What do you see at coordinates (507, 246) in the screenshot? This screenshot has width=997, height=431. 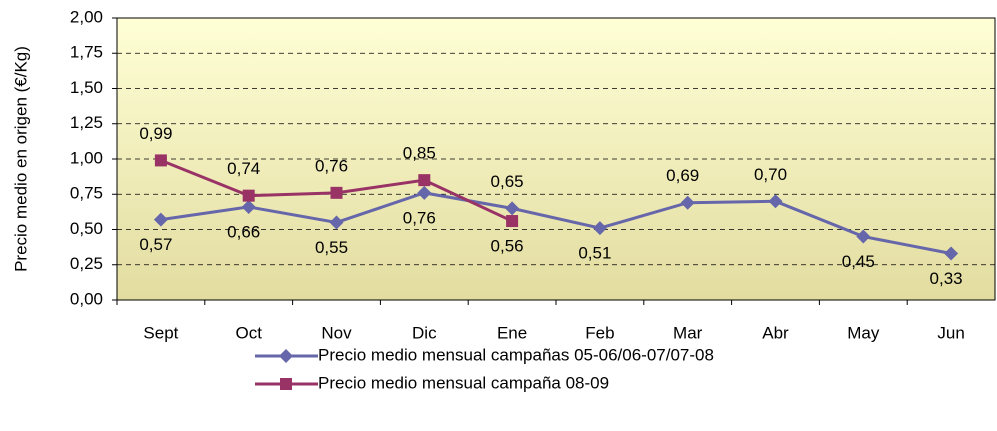 I see `data-label: 0,56` at bounding box center [507, 246].